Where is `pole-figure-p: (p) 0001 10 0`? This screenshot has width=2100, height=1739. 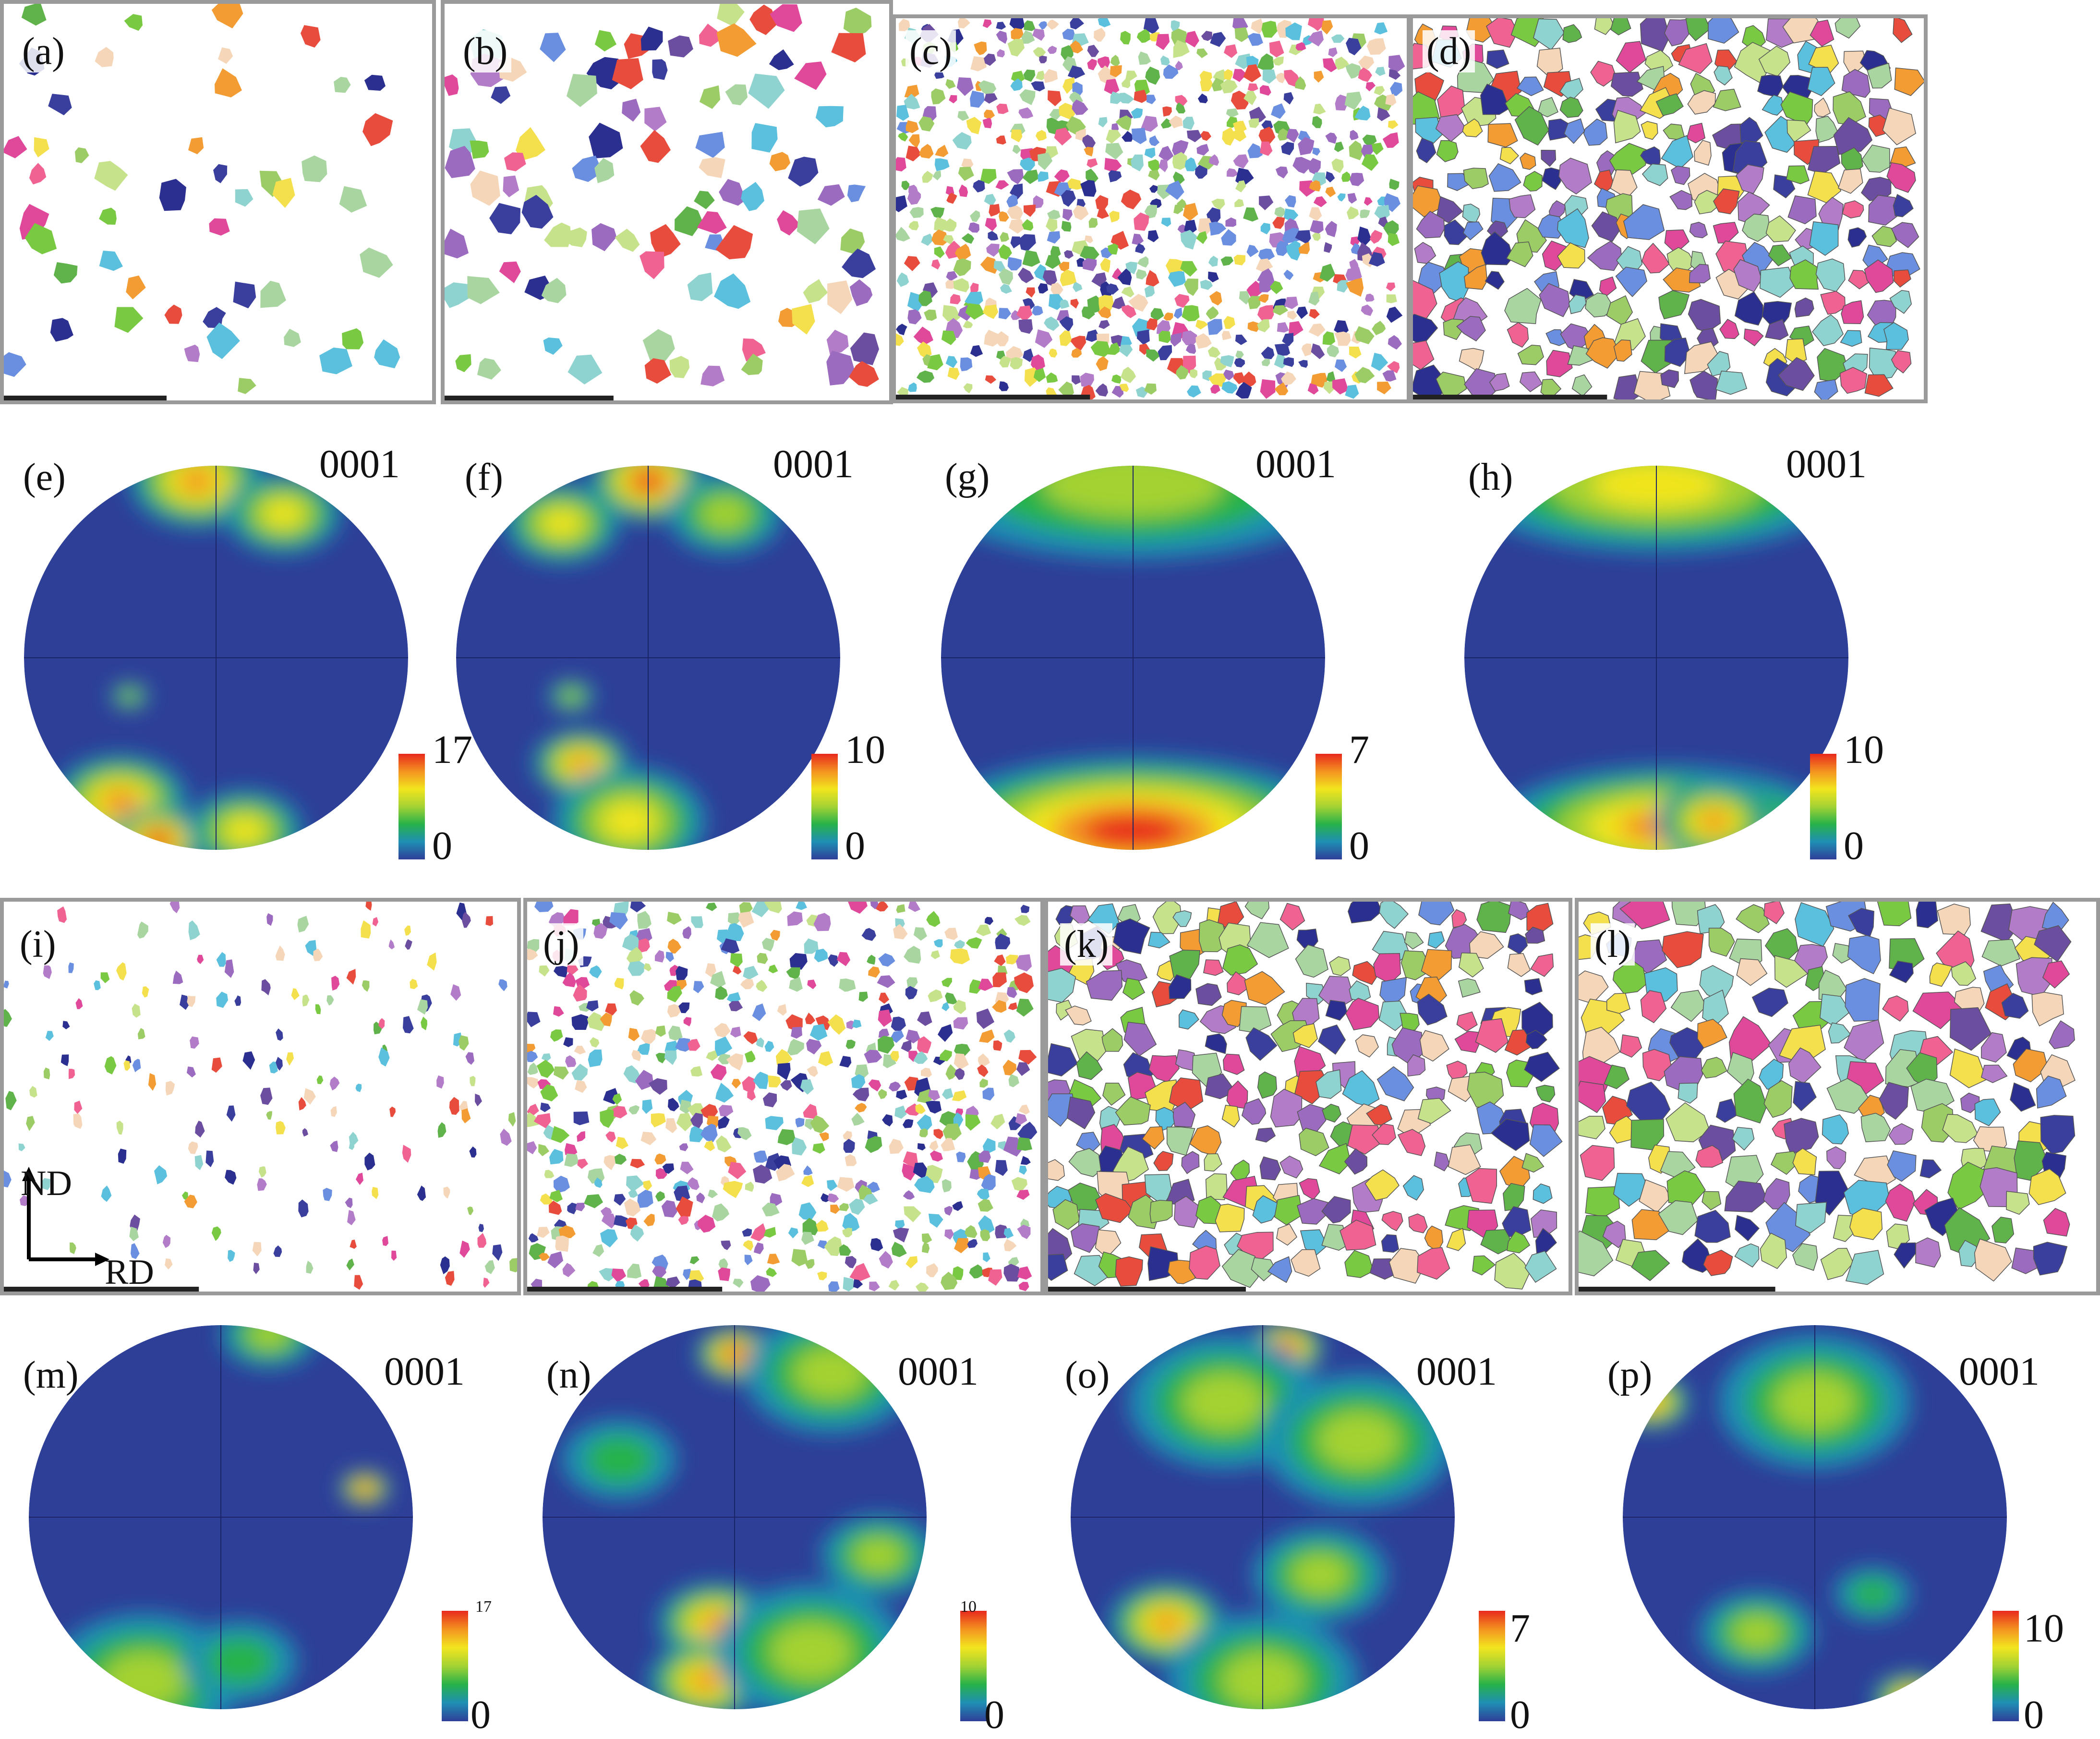
pole-figure-p: (p) 0001 10 0 is located at coordinates (1844, 1527).